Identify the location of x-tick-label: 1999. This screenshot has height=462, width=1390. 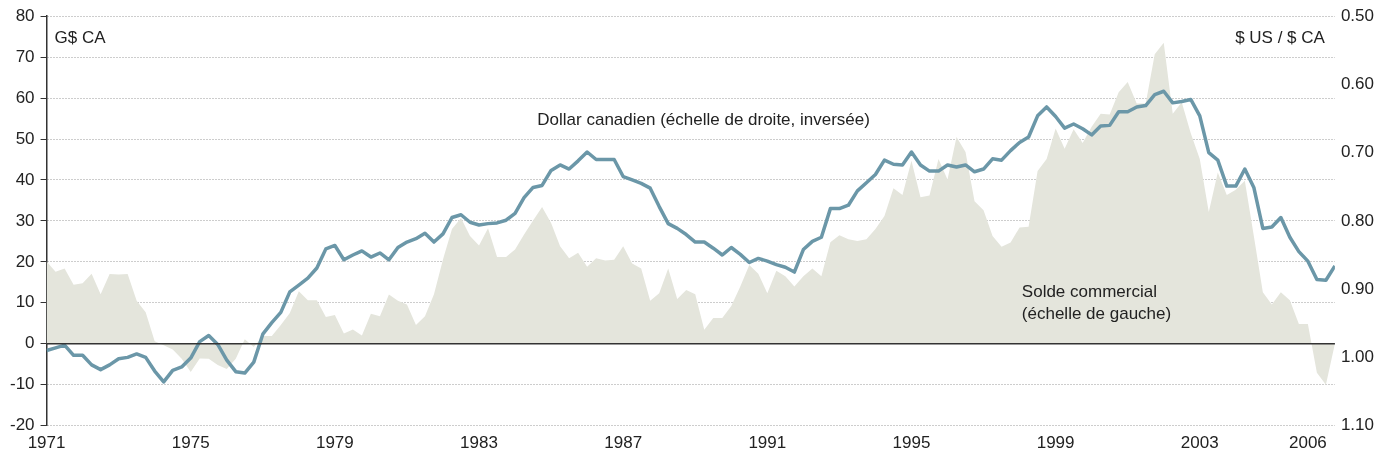
(1055, 443).